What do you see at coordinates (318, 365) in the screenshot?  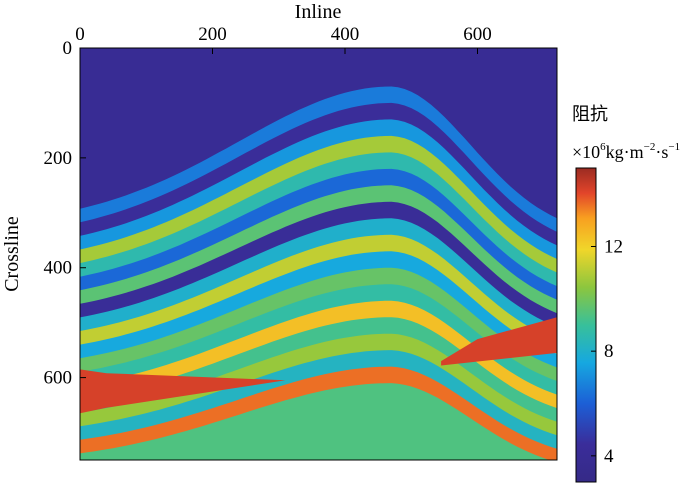 I see `fault-blocks` at bounding box center [318, 365].